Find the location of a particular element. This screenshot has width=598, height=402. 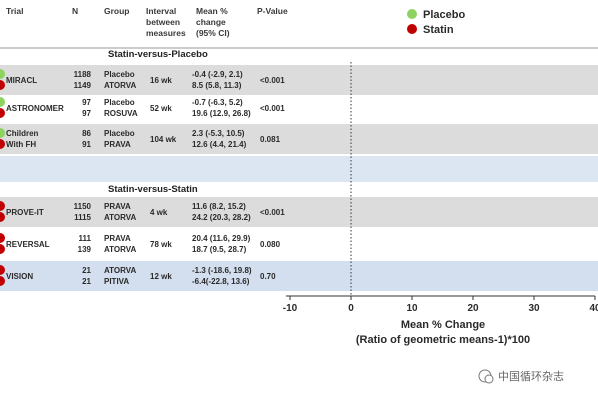

arm-n: 1149 is located at coordinates (83, 85).